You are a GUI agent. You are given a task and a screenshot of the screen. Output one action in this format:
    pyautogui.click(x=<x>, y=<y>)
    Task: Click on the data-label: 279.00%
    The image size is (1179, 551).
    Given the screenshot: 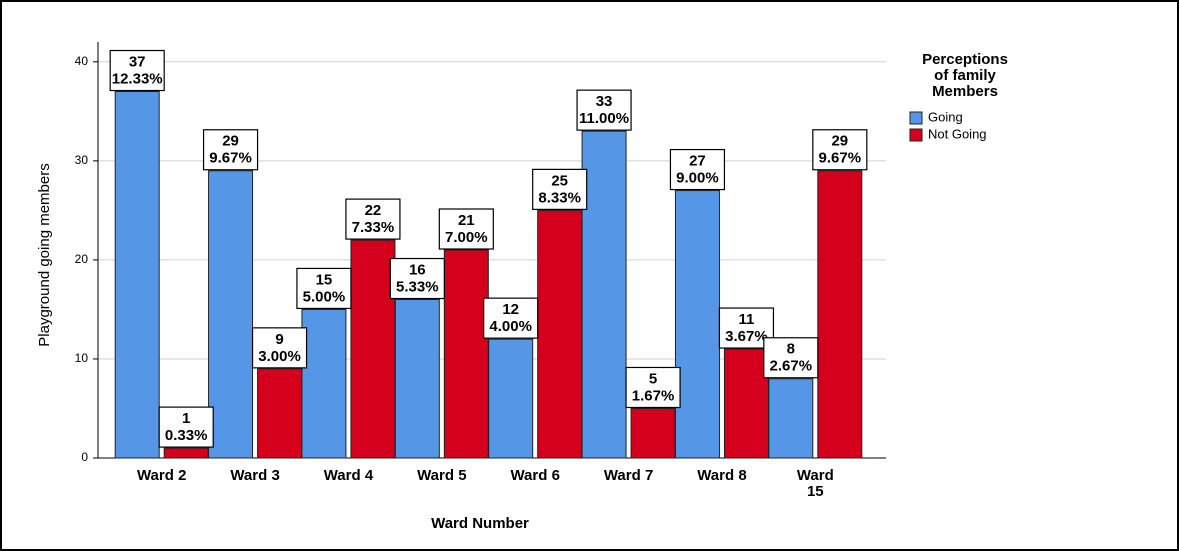 What is the action you would take?
    pyautogui.click(x=697, y=169)
    